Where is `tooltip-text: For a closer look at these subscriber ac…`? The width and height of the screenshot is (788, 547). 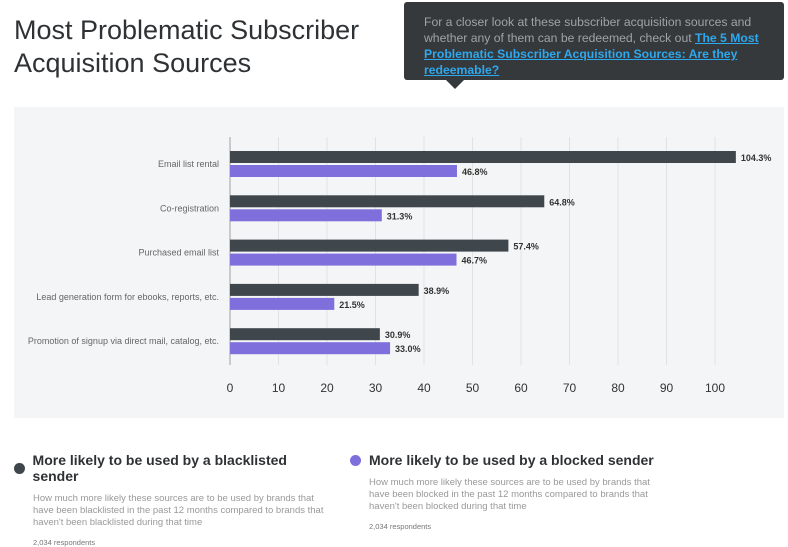
tooltip-text: For a closer look at these subscriber ac… is located at coordinates (588, 30).